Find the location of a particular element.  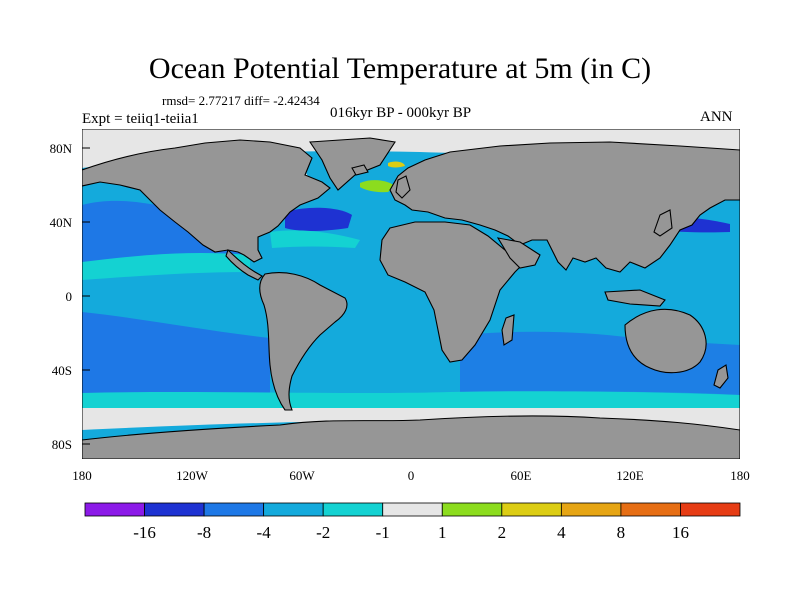

lat-tick-label: 40N is located at coordinates (61, 222).